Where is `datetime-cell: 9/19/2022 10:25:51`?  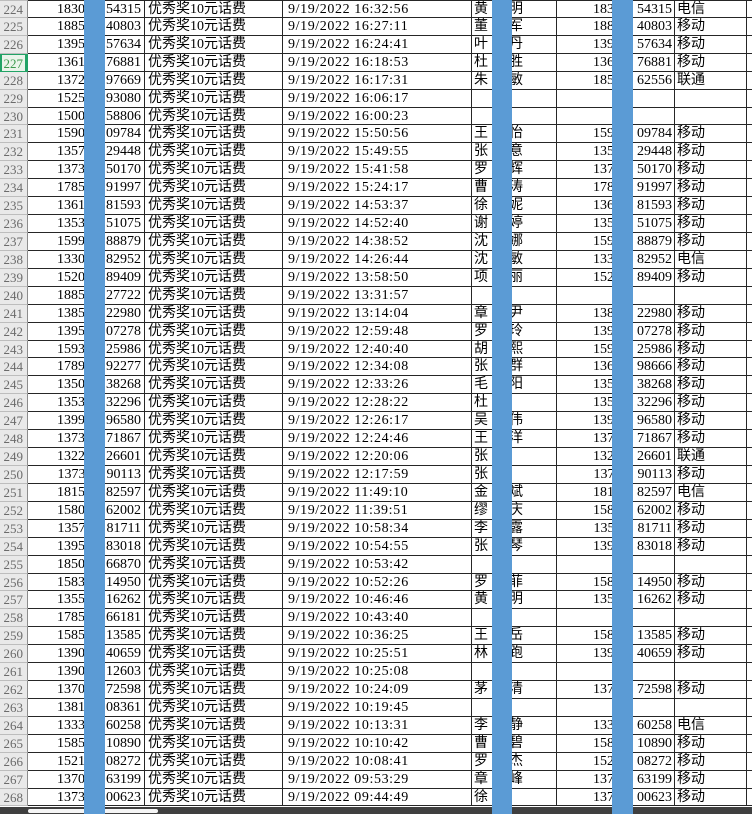
datetime-cell: 9/19/2022 10:25:51 is located at coordinates (377, 654).